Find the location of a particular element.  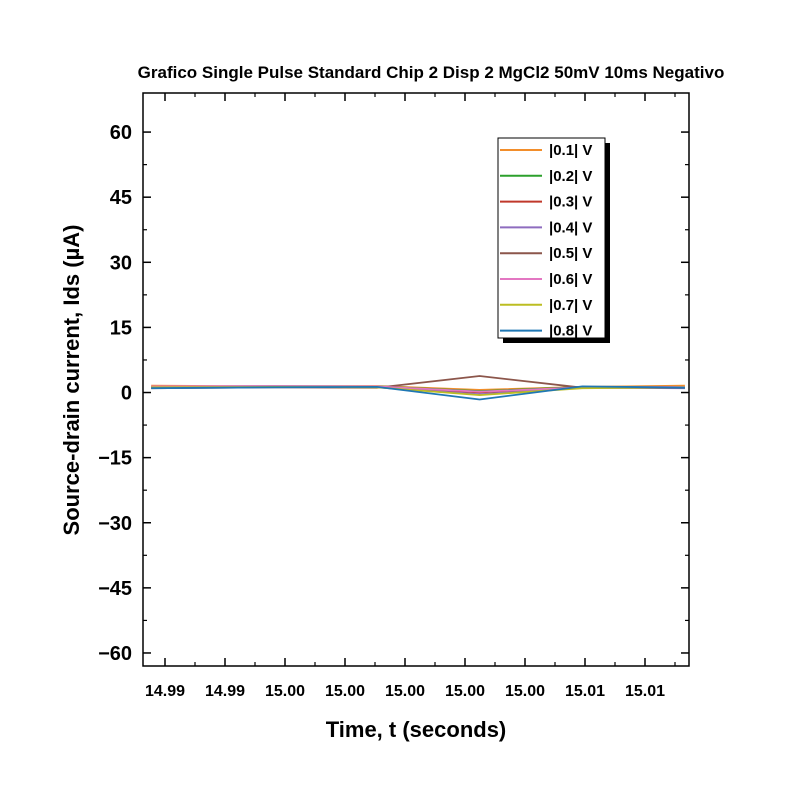

legend-label: |0.2| V is located at coordinates (570, 176).